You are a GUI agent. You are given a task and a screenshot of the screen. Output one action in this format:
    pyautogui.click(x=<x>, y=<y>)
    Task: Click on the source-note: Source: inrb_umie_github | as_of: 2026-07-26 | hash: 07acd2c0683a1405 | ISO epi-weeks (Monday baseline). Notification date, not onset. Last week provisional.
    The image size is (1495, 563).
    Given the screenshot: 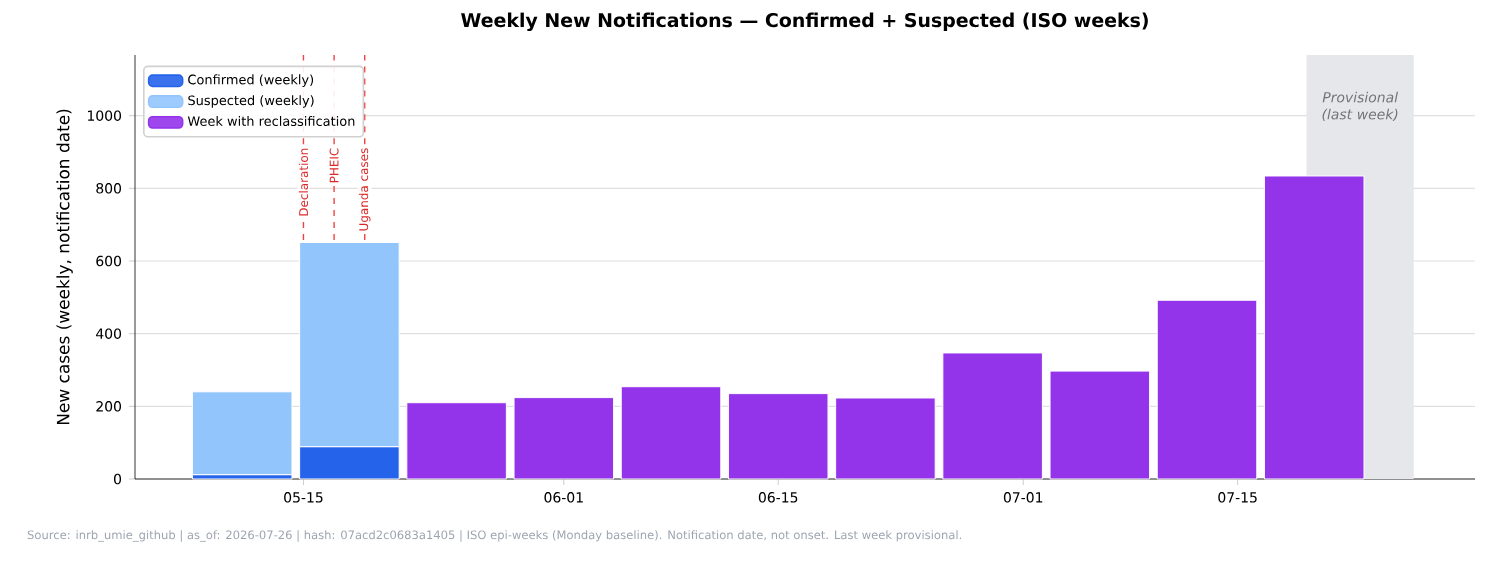 What is the action you would take?
    pyautogui.click(x=494, y=536)
    